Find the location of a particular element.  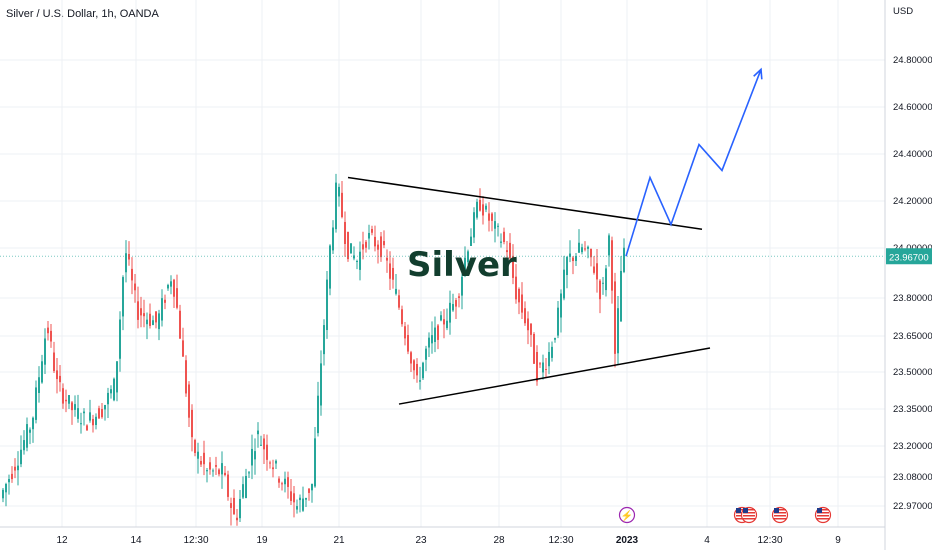

time-tick-label: 19 is located at coordinates (262, 540).